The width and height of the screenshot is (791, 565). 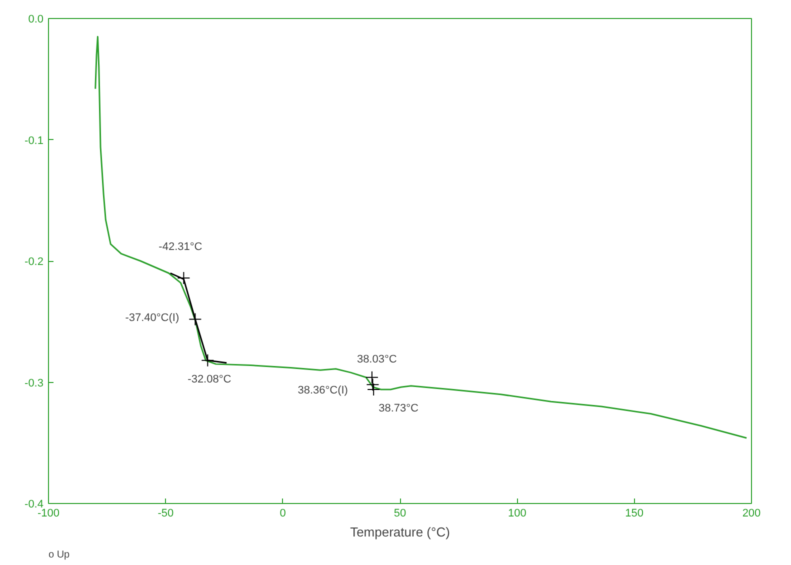 I want to click on annotation: -37.40°C(I), so click(x=152, y=318).